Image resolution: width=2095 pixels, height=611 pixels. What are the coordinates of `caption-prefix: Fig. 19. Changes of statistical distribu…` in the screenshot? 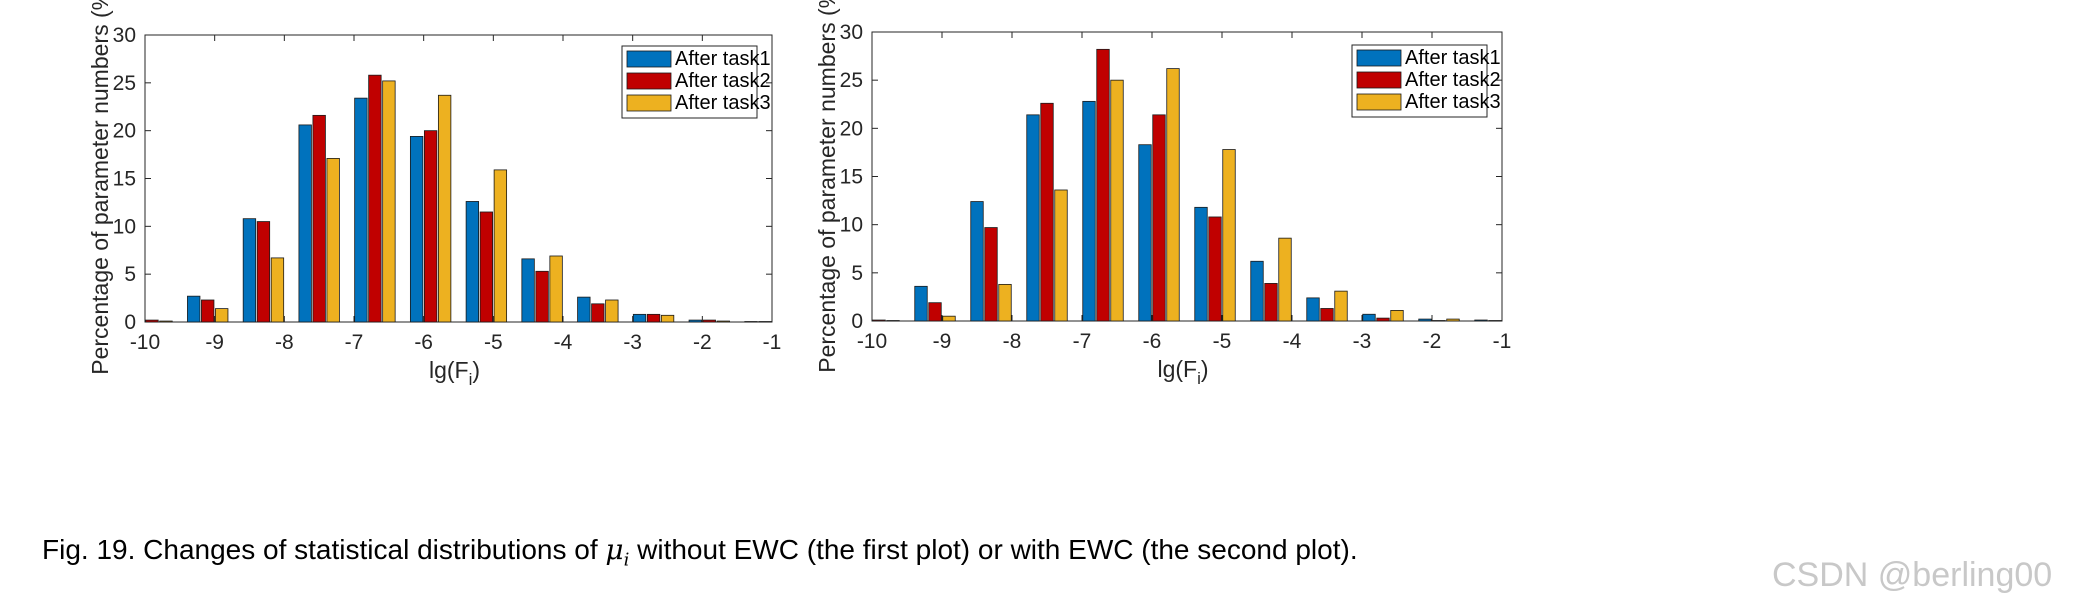 It's located at (324, 549).